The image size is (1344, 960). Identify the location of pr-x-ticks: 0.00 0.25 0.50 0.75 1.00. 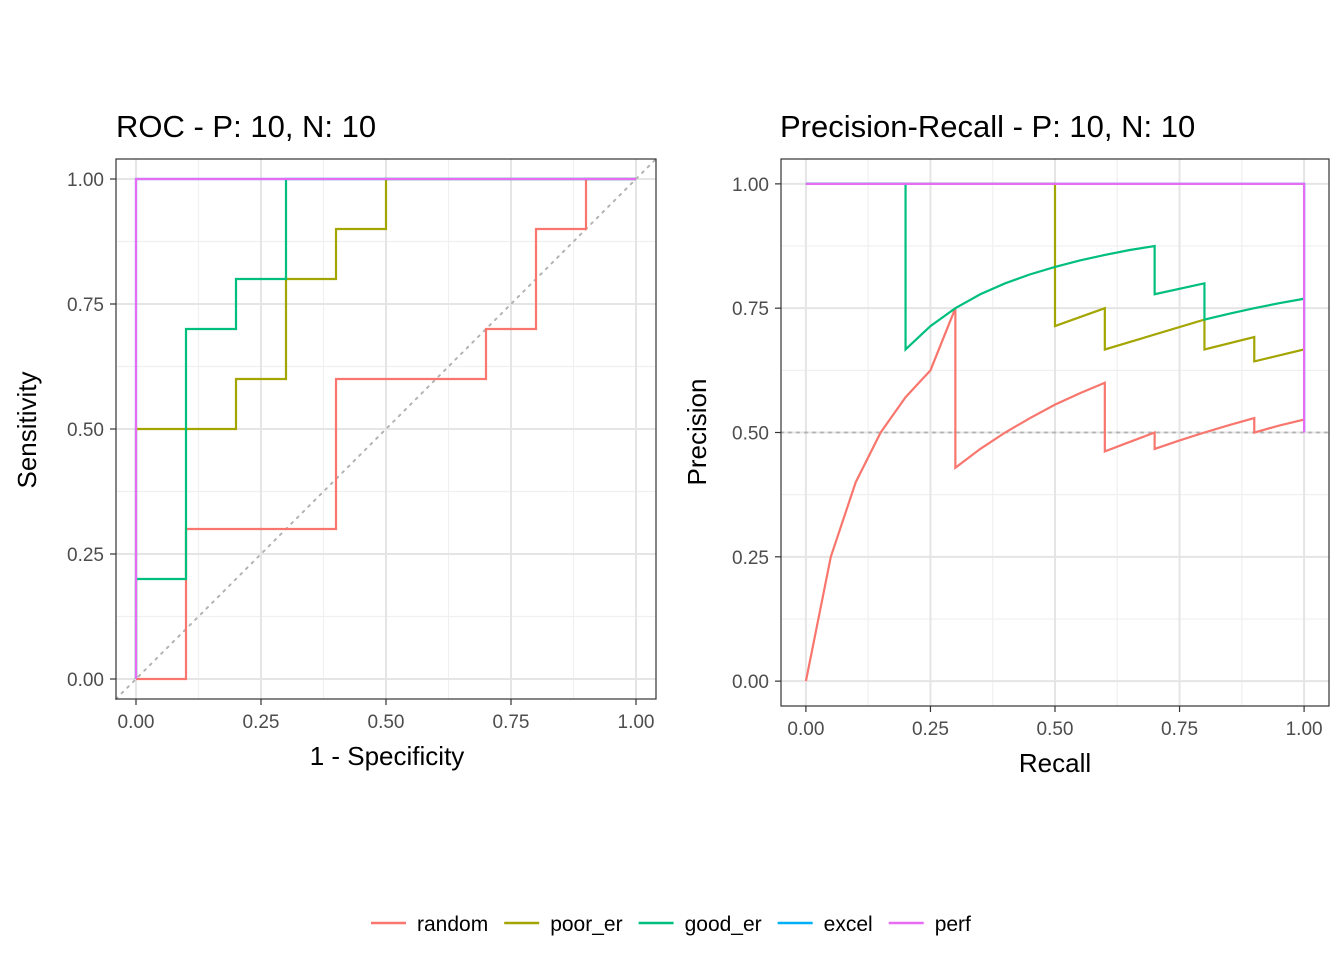
(1055, 723).